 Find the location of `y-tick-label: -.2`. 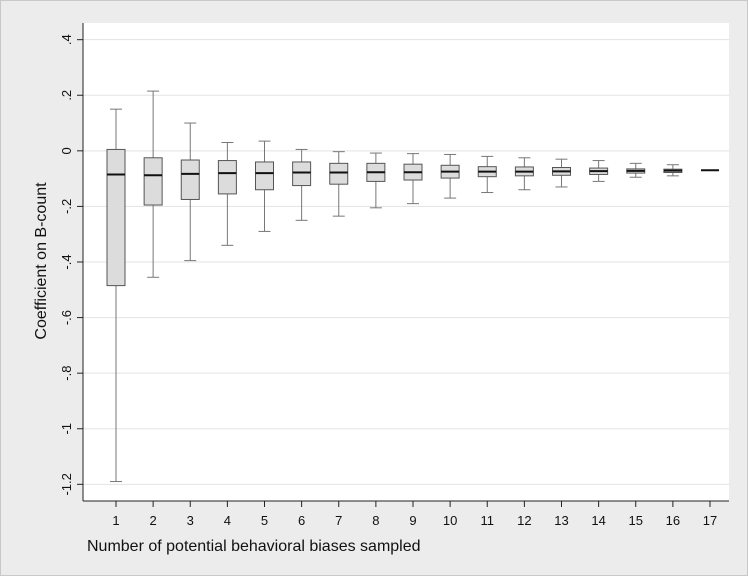

y-tick-label: -.2 is located at coordinates (66, 206).